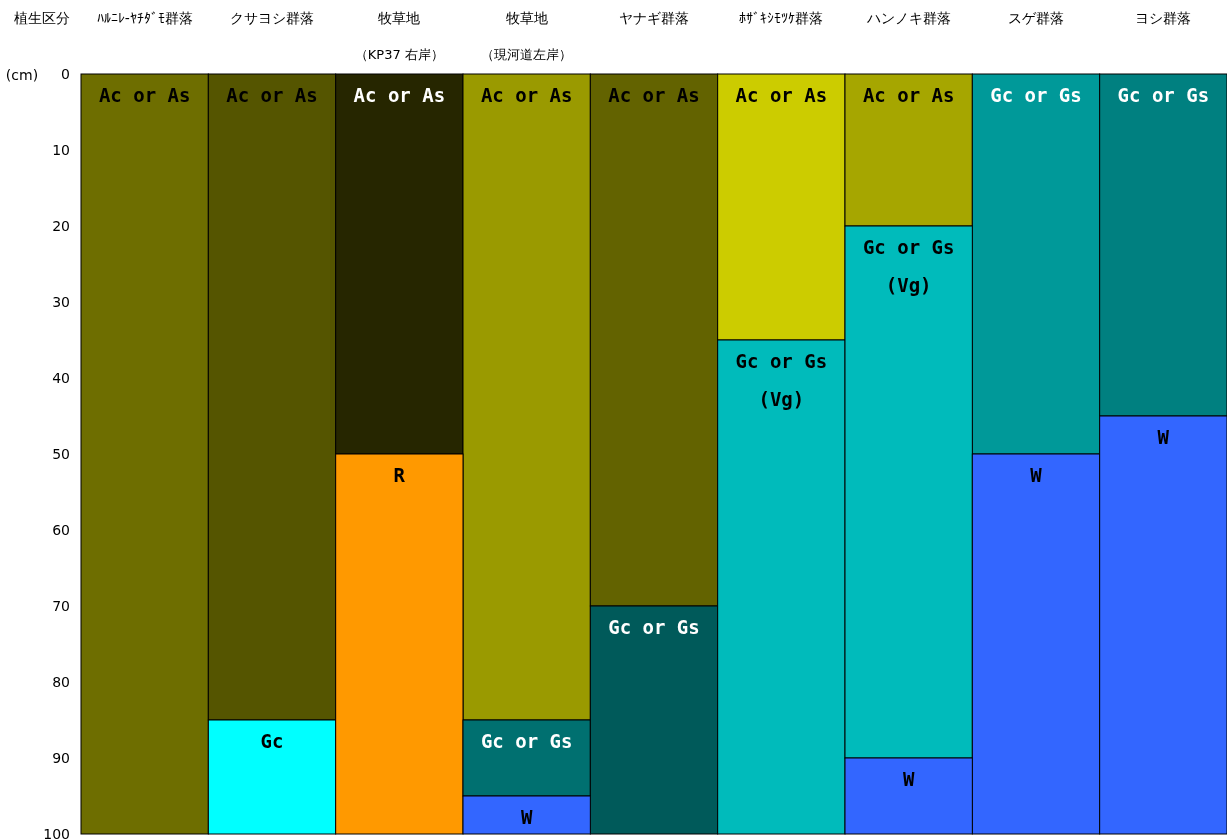  I want to click on y-tick-label: 20, so click(61, 226).